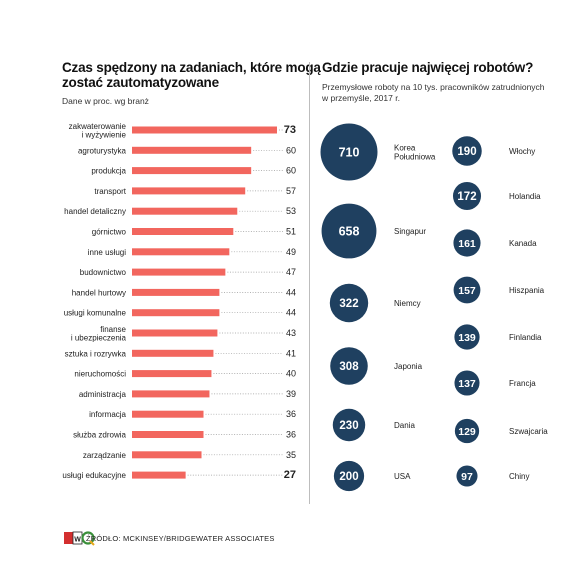 This screenshot has width=581, height=574. What do you see at coordinates (291, 435) in the screenshot?
I see `bar-value-label-15: 36` at bounding box center [291, 435].